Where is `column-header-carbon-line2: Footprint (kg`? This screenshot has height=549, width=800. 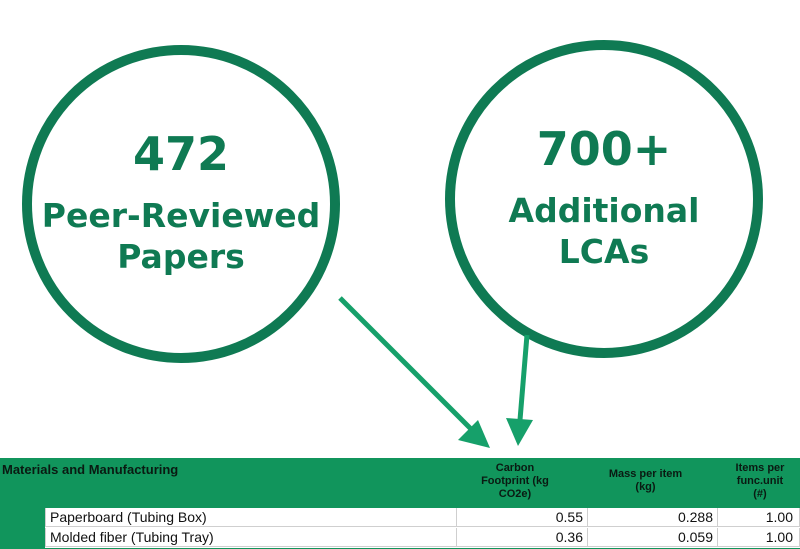
column-header-carbon-line2: Footprint (kg is located at coordinates (515, 481).